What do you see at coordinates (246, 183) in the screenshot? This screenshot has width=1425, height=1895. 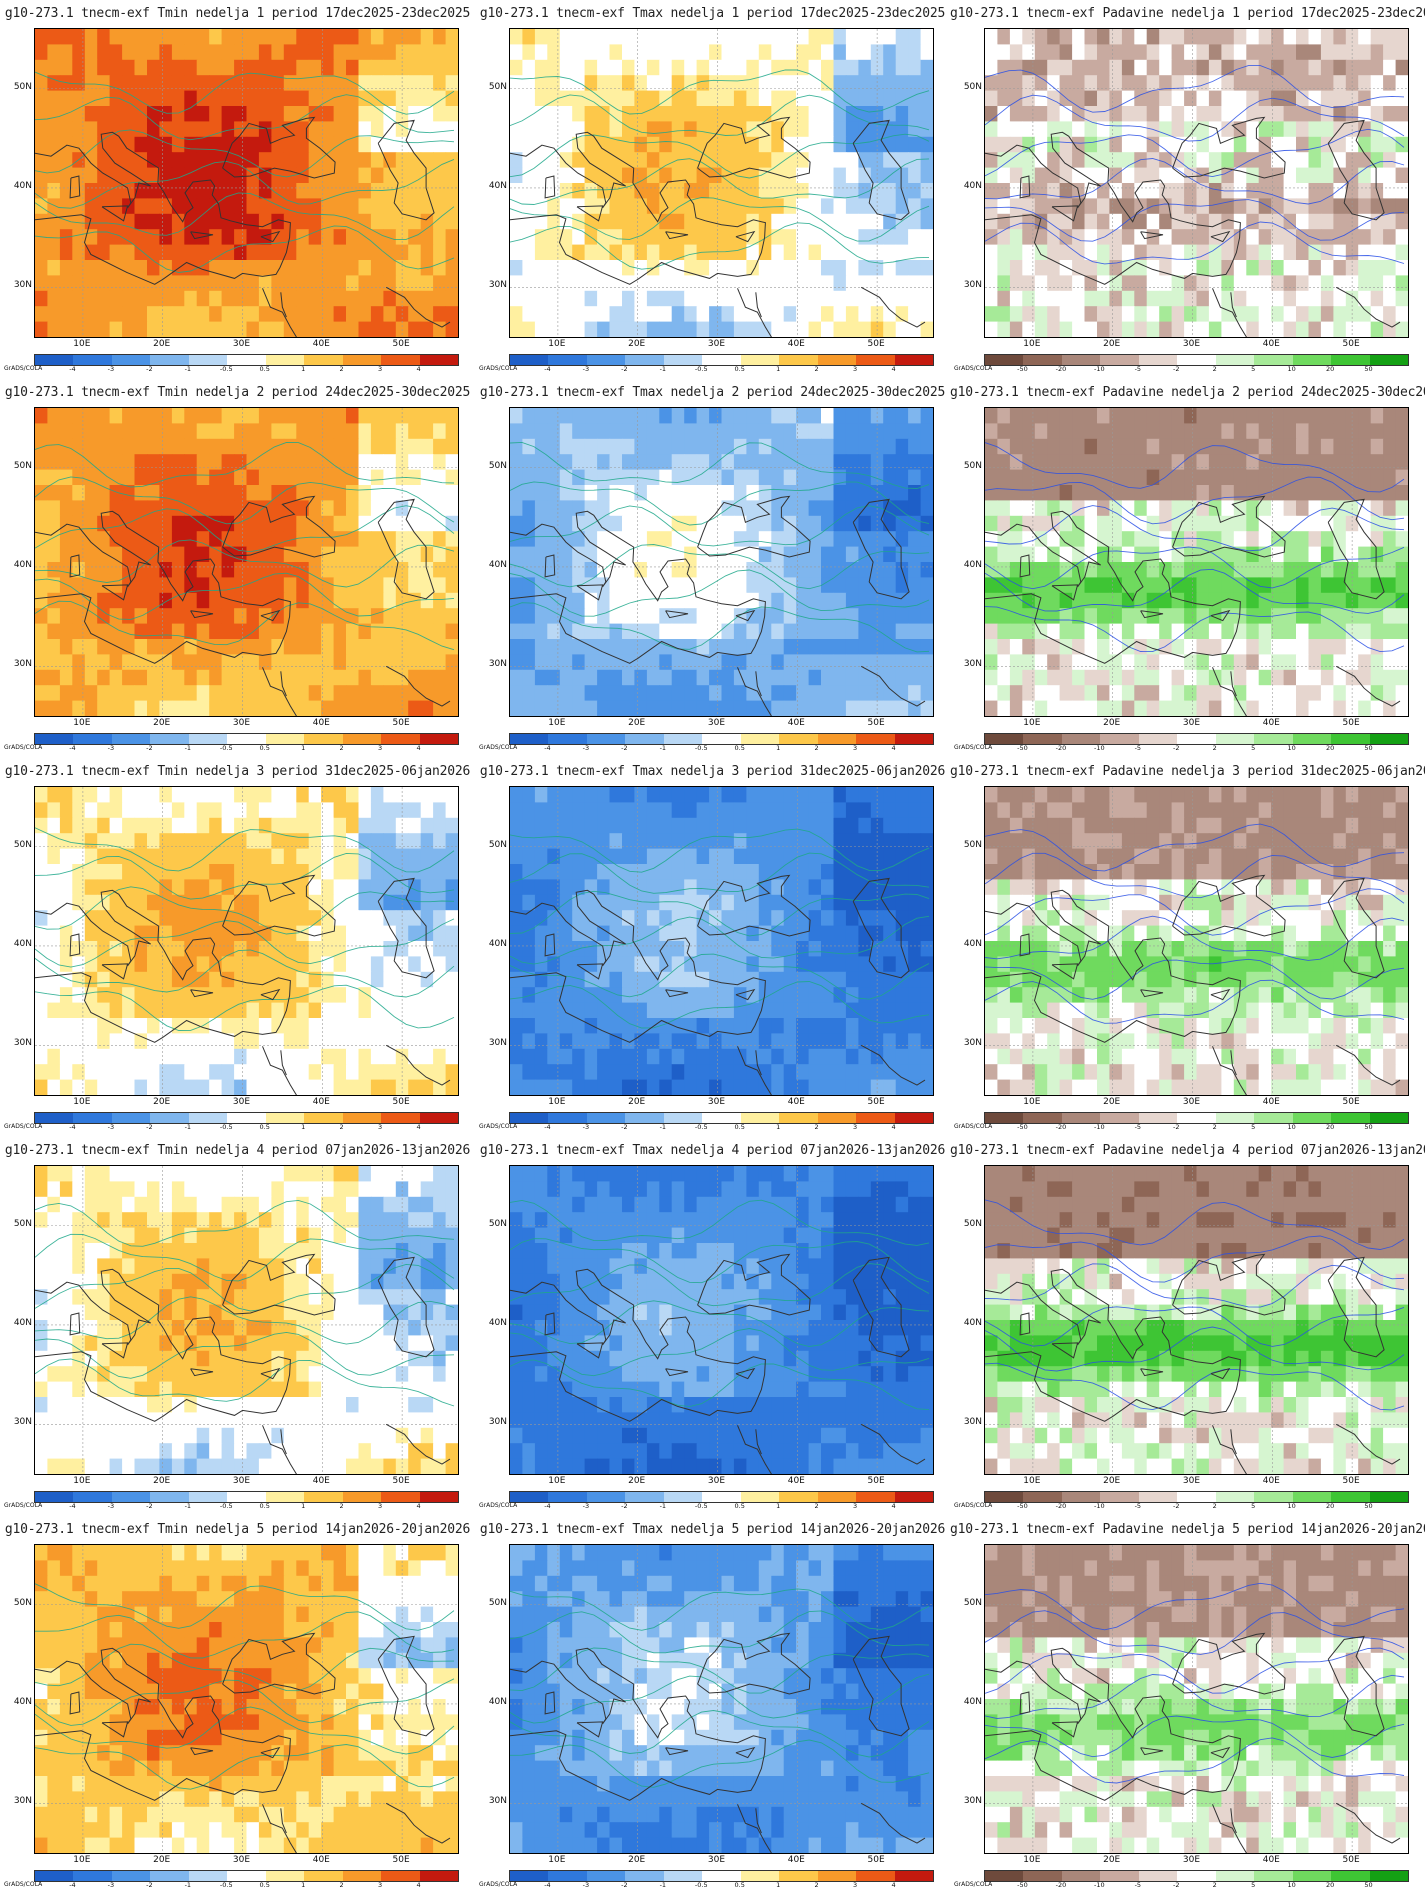 I see `map-canvas` at bounding box center [246, 183].